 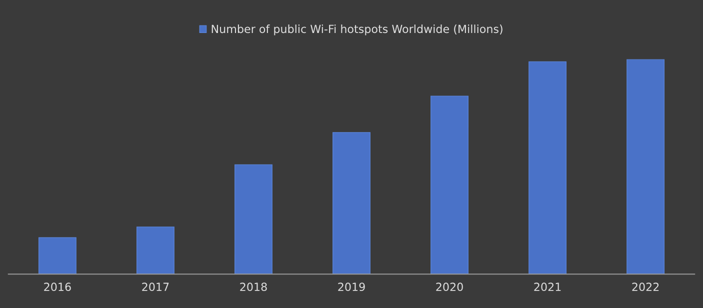 I want to click on x-tick-label: 2020, so click(x=449, y=287).